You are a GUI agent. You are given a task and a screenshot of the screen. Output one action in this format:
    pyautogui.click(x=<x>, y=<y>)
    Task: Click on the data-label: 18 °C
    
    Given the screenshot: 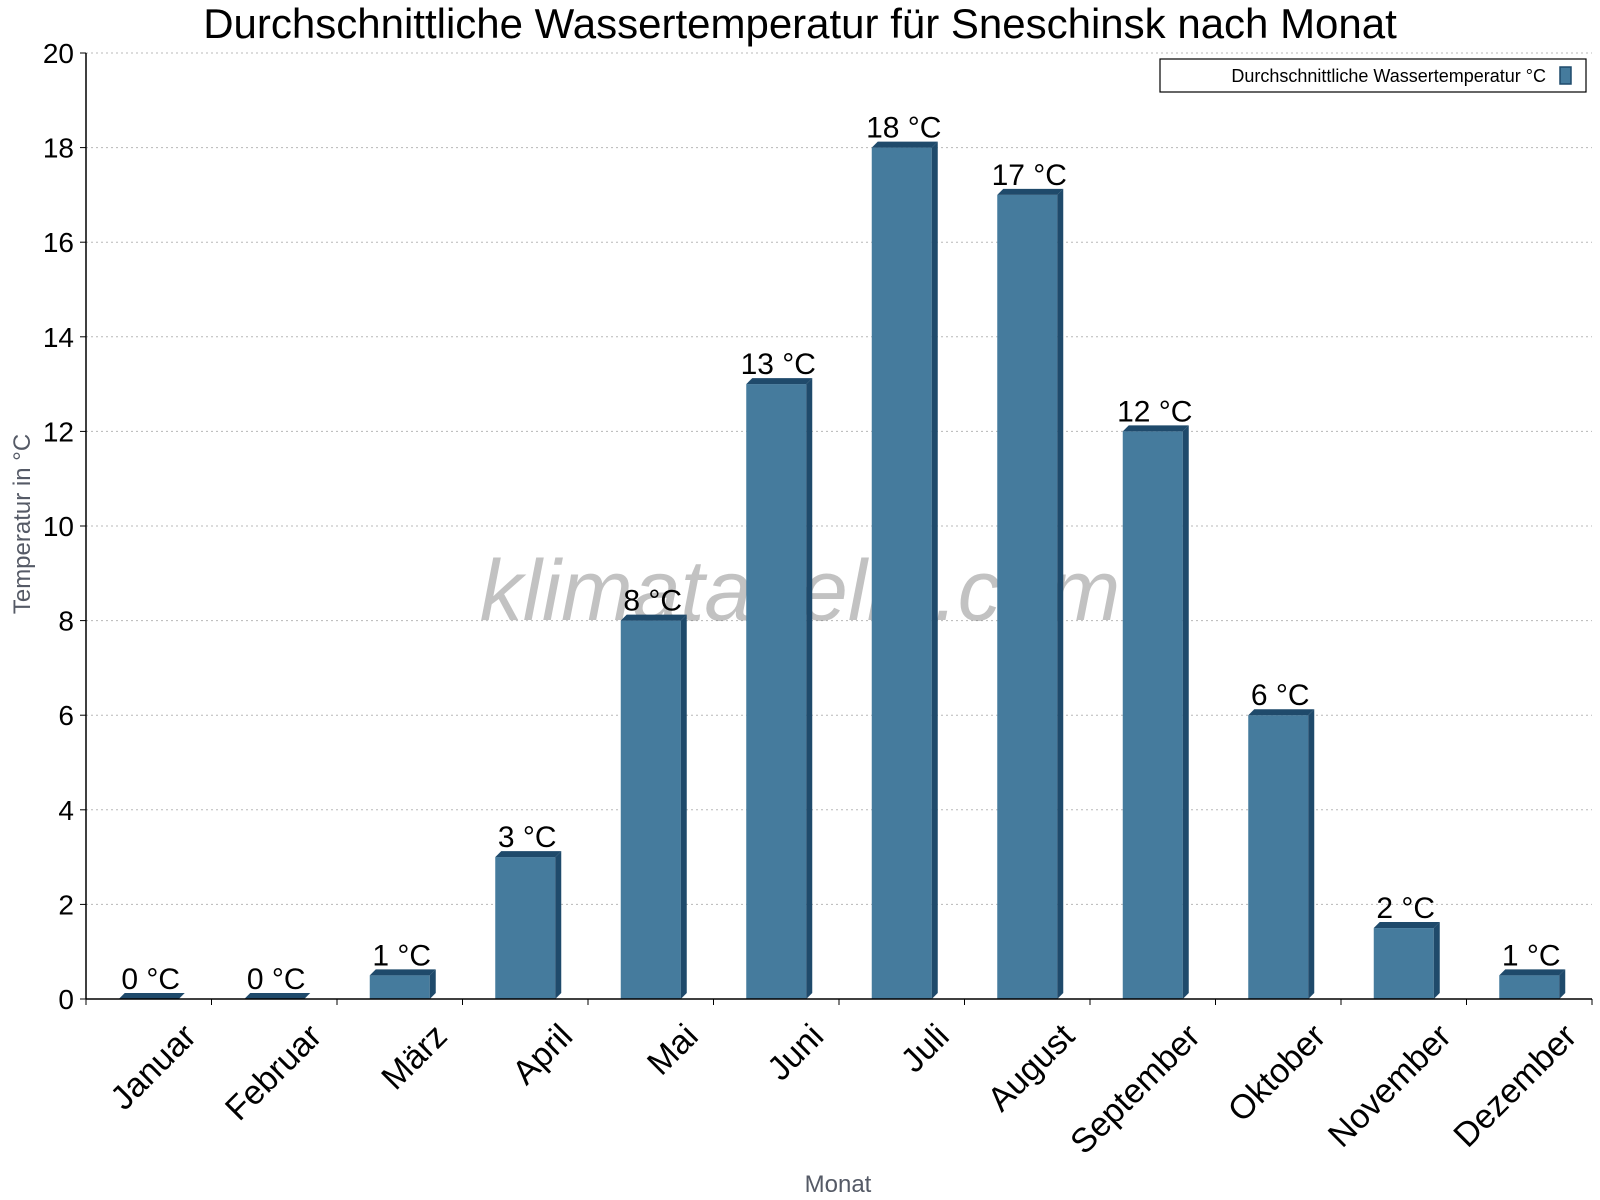 What is the action you would take?
    pyautogui.click(x=903, y=128)
    